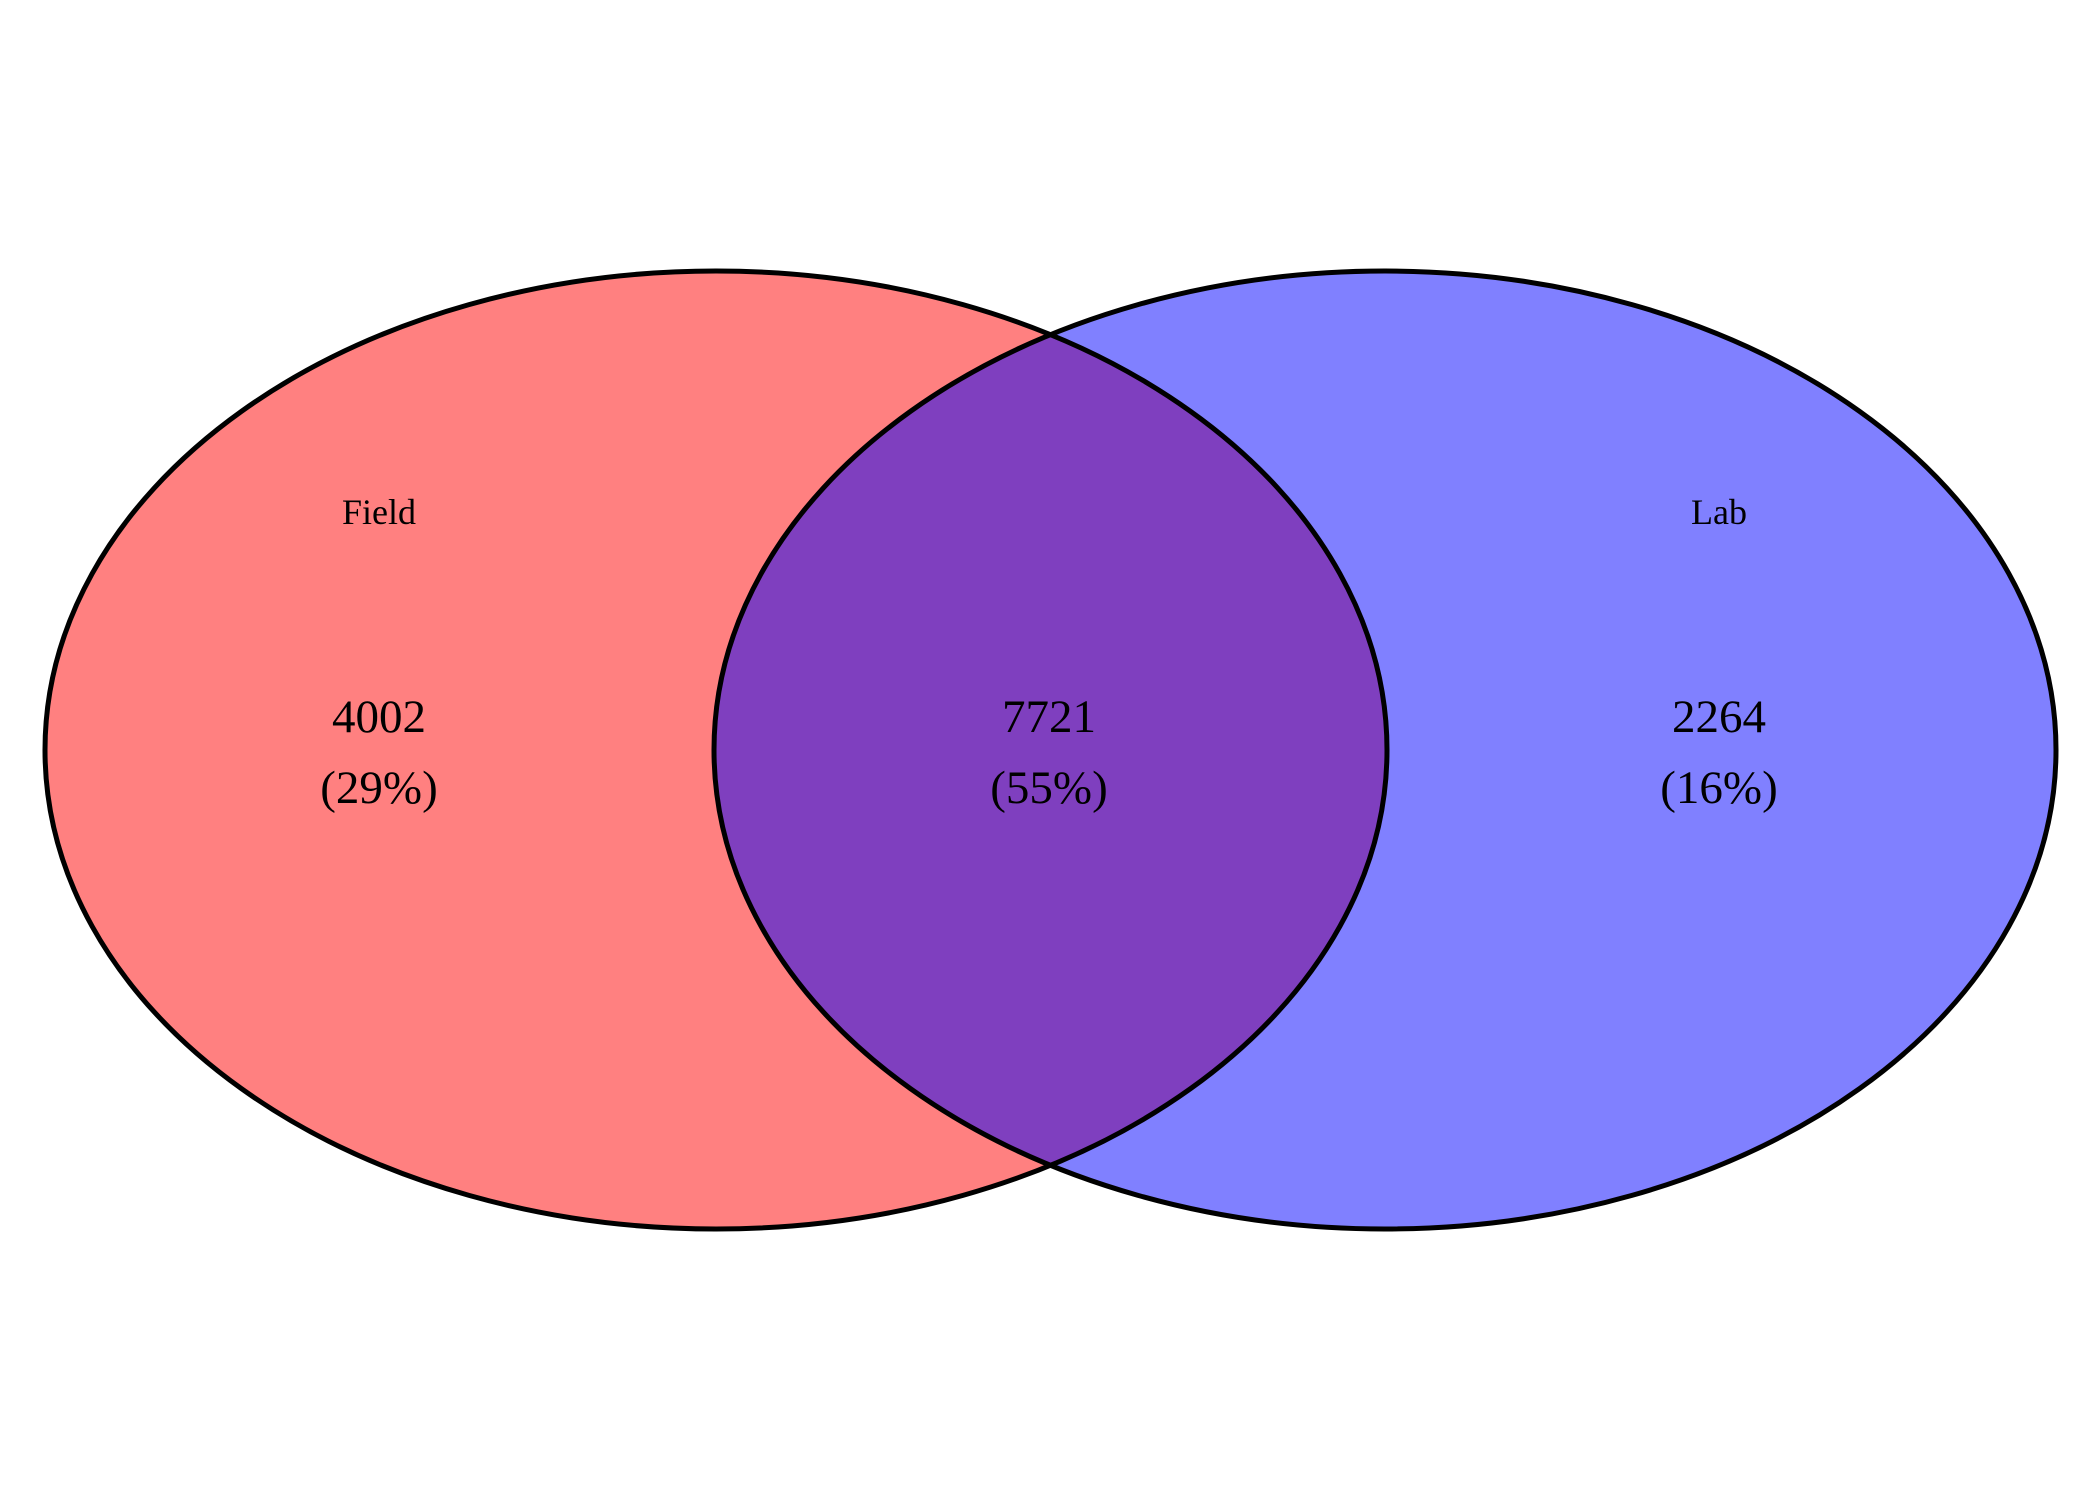 Image resolution: width=2100 pixels, height=1500 pixels. What do you see at coordinates (379, 717) in the screenshot?
I see `field-only-count: 4002` at bounding box center [379, 717].